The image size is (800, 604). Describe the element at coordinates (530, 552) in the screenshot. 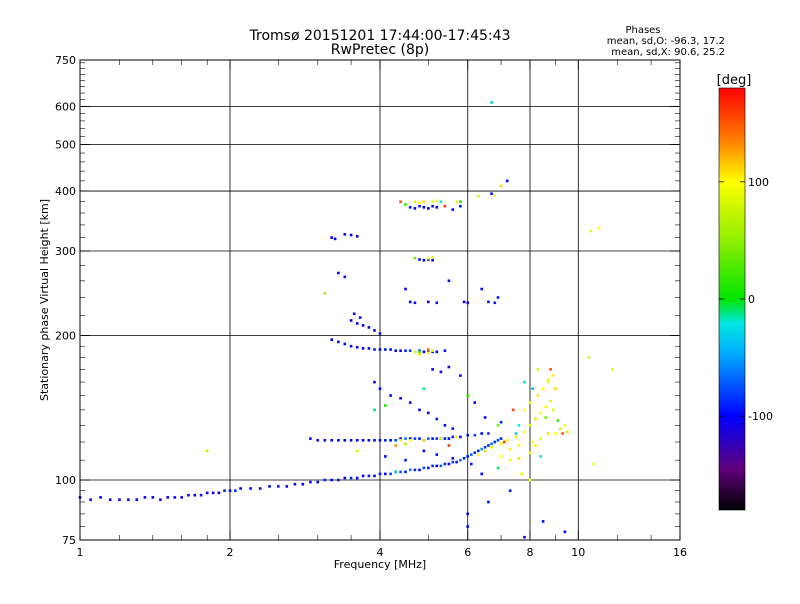

I see `x-tick-label: 8` at that location.